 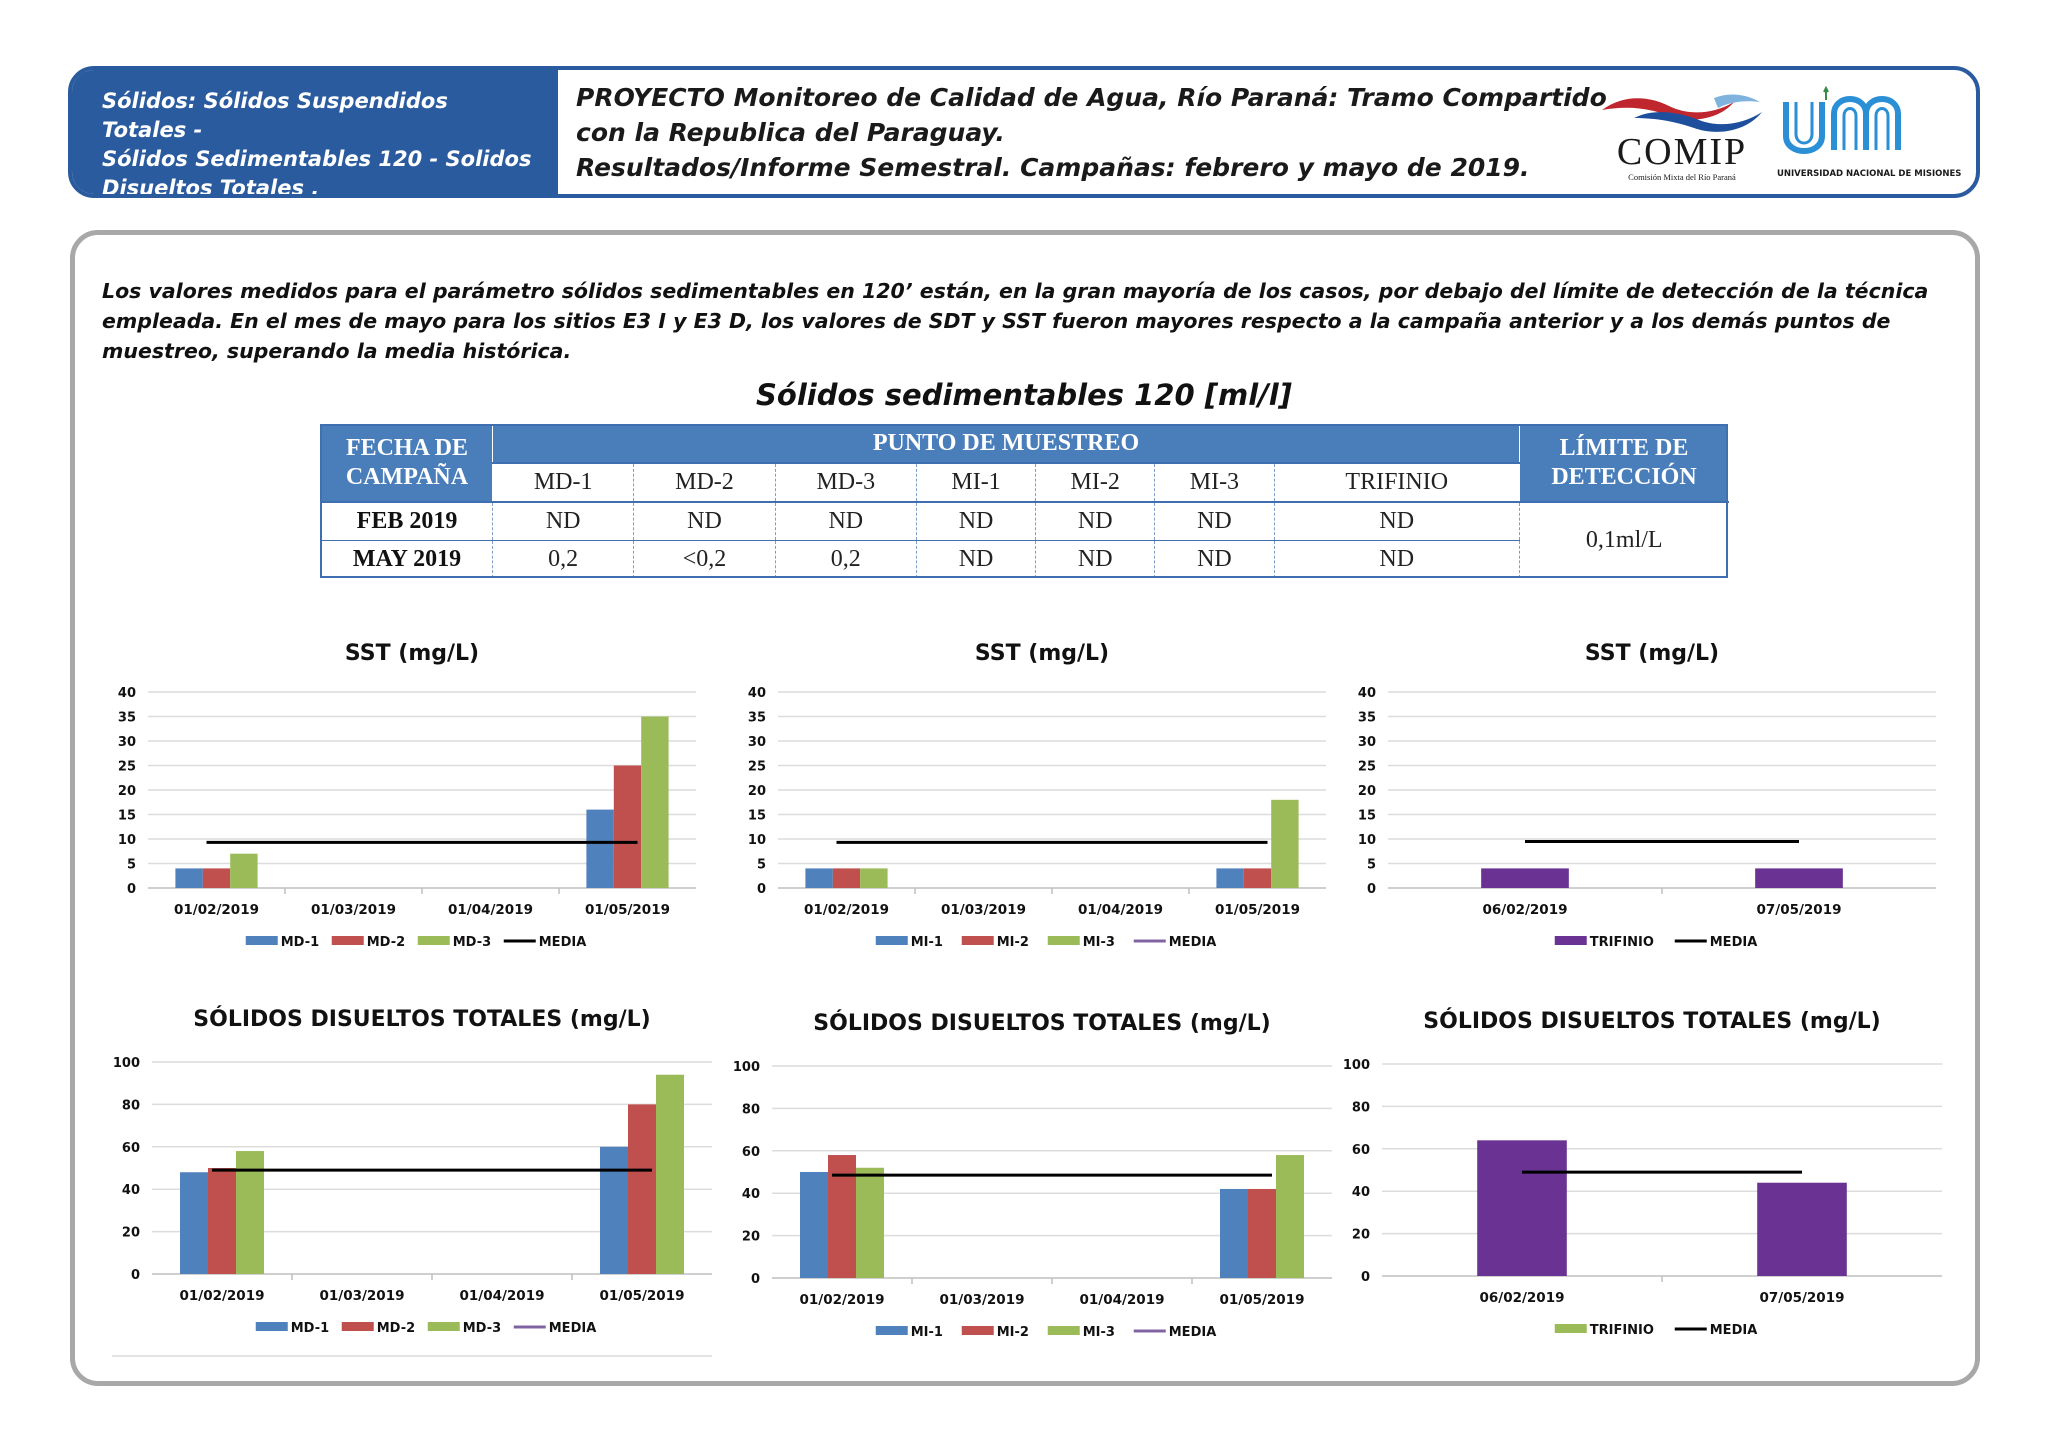 I want to click on point-md3: MD-3, so click(x=845, y=482).